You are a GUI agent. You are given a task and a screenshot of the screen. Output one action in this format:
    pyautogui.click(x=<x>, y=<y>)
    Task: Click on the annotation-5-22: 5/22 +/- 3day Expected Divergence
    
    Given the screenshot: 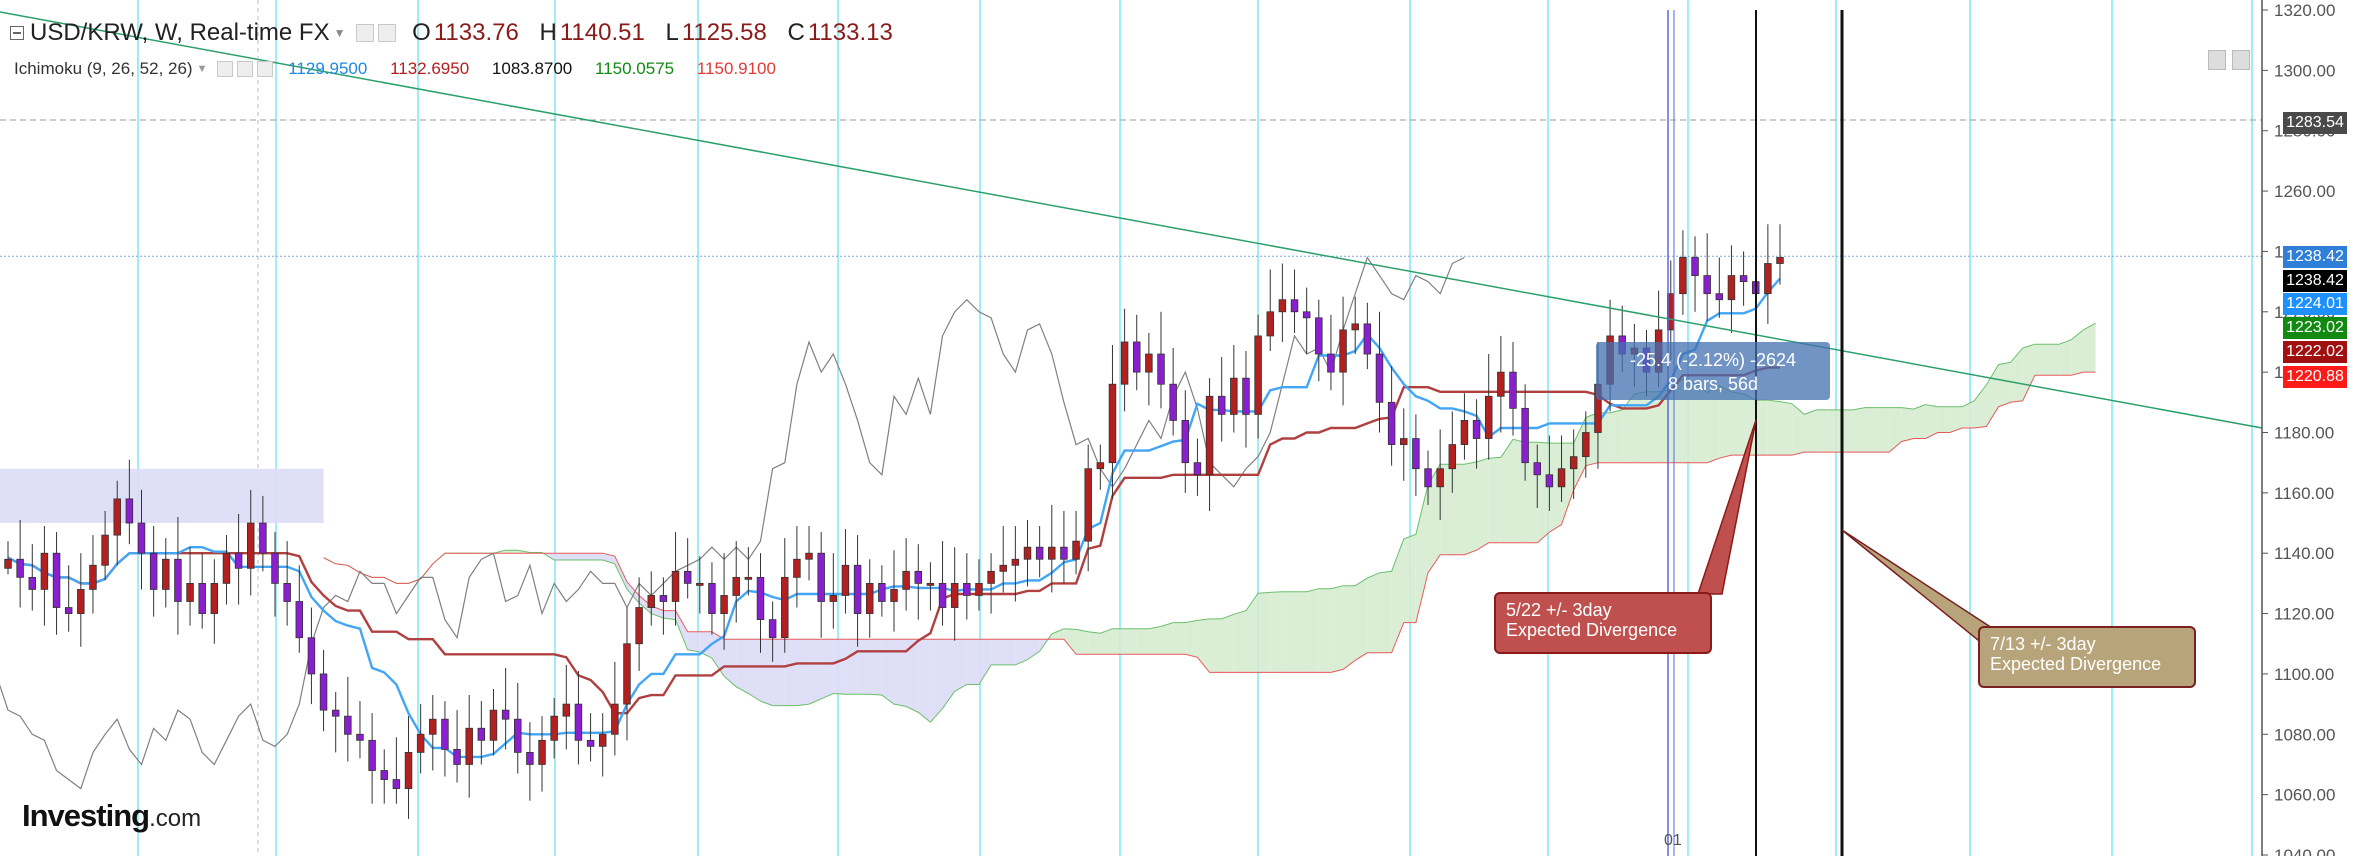 What is the action you would take?
    pyautogui.click(x=1603, y=623)
    